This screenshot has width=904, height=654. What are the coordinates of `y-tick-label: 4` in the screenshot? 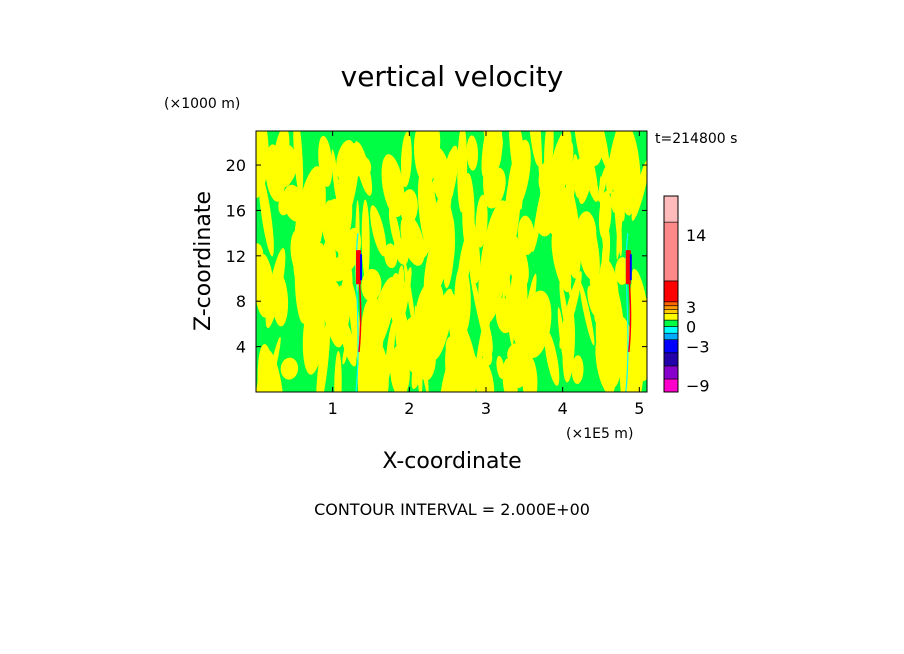 It's located at (241, 347).